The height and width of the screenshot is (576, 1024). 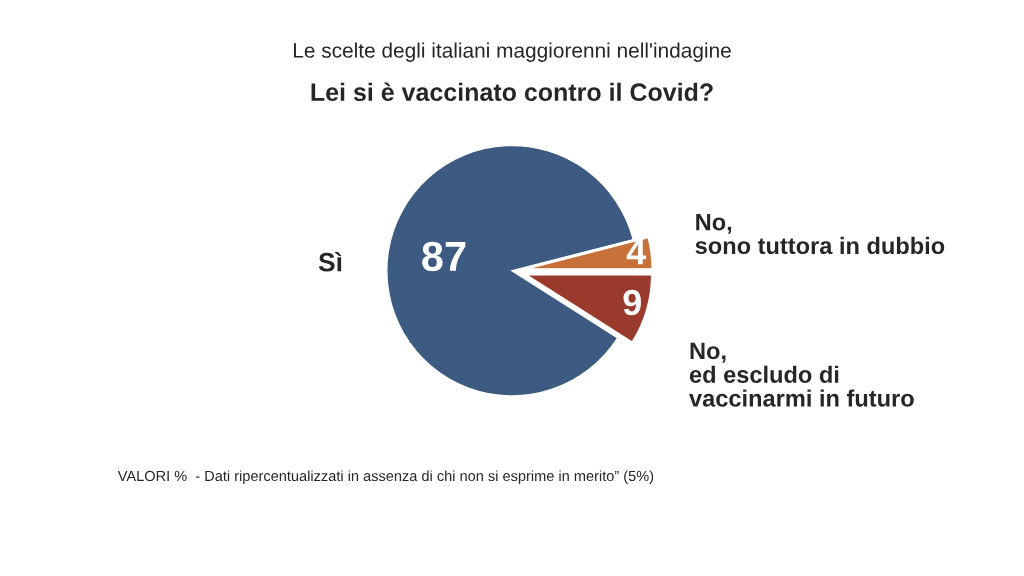 I want to click on slice-label: Sì, so click(x=330, y=261).